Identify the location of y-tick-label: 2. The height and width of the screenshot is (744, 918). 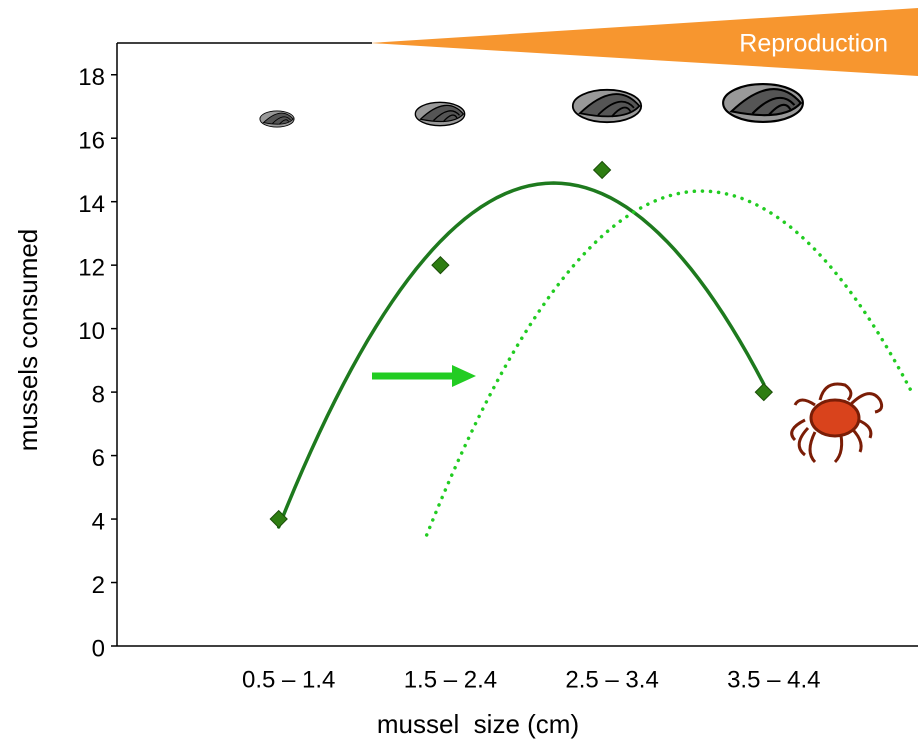
(98, 585).